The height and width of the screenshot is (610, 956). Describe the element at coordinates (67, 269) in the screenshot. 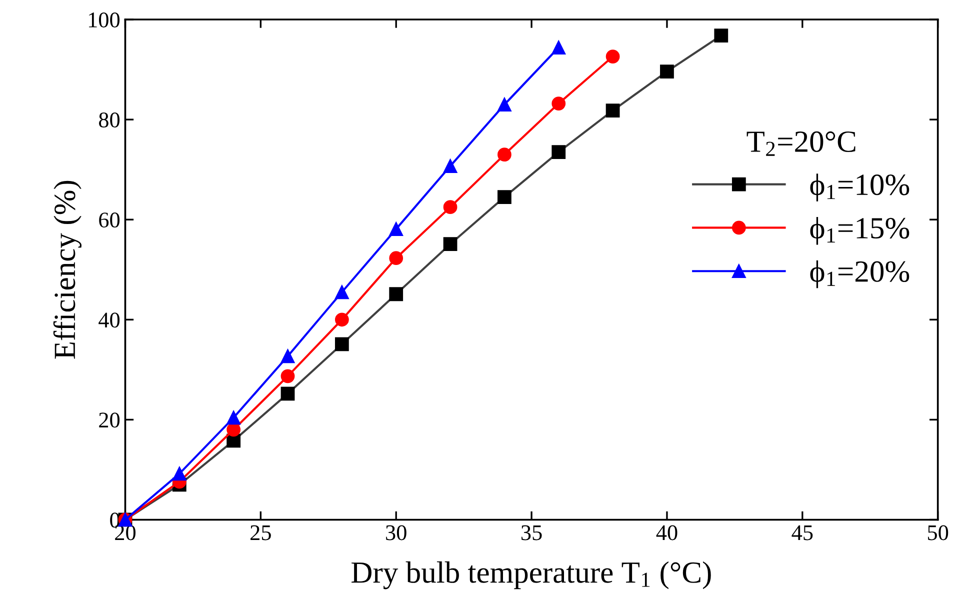

I see `y-axis-title: Efficiency (%)` at that location.